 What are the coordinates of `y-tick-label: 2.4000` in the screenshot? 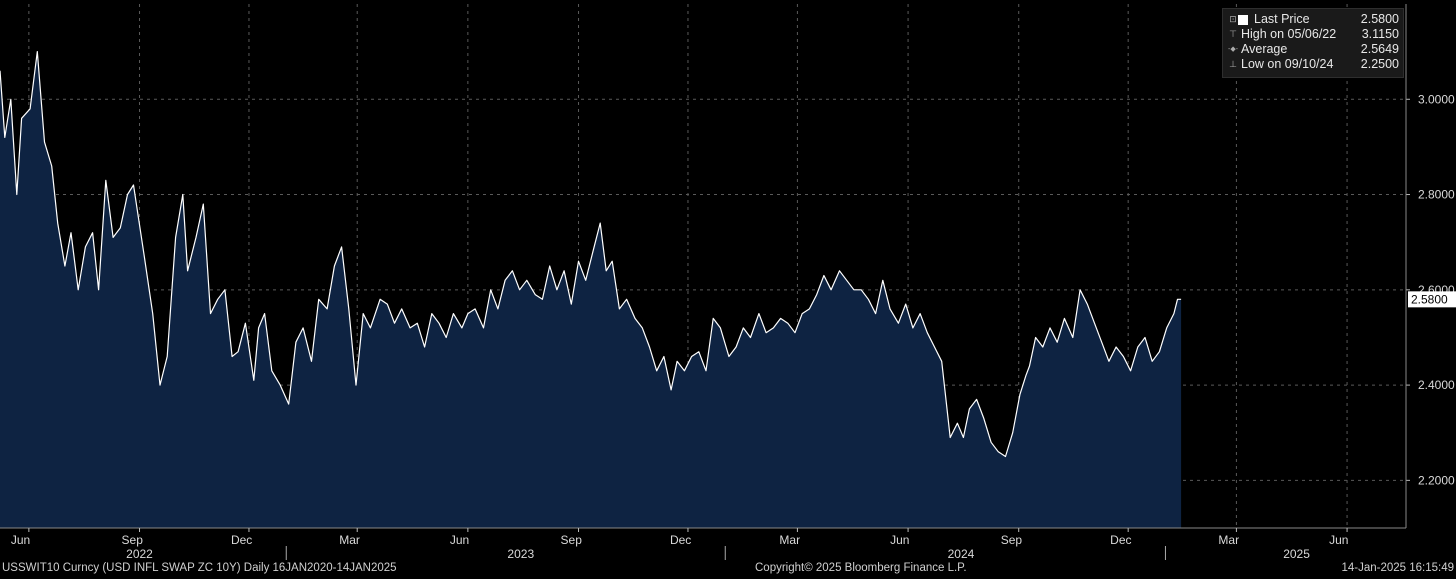 It's located at (1436, 385).